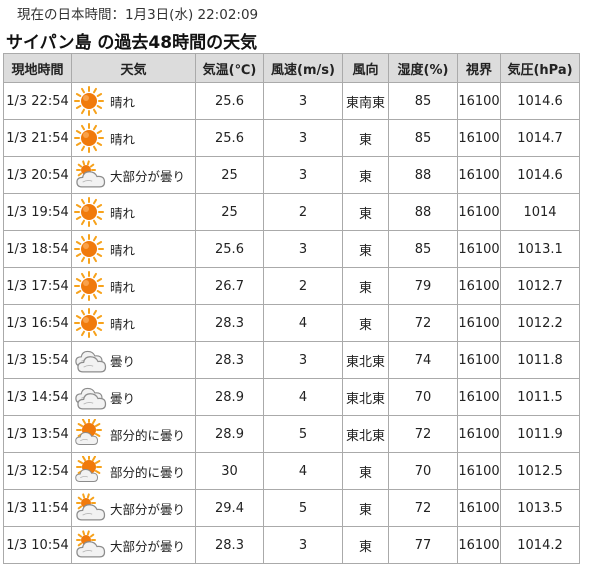  Describe the element at coordinates (138, 15) in the screenshot. I see `current-japan-time: 現在の日本時間：1月3日(水) 22:02:09` at that location.